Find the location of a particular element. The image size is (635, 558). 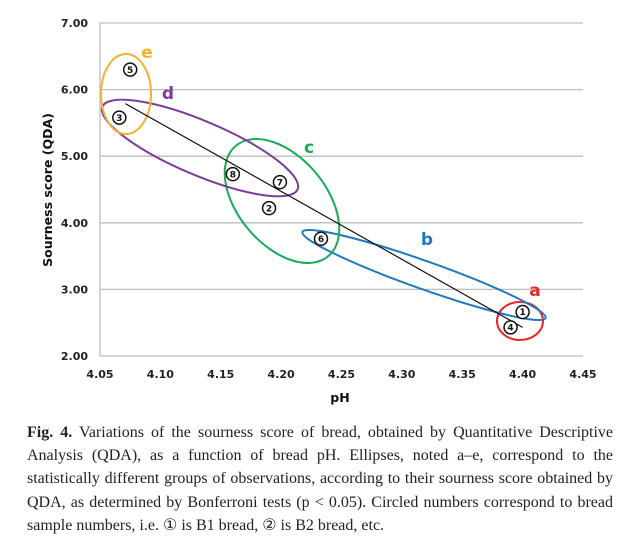

data-point: 4 is located at coordinates (510, 327).